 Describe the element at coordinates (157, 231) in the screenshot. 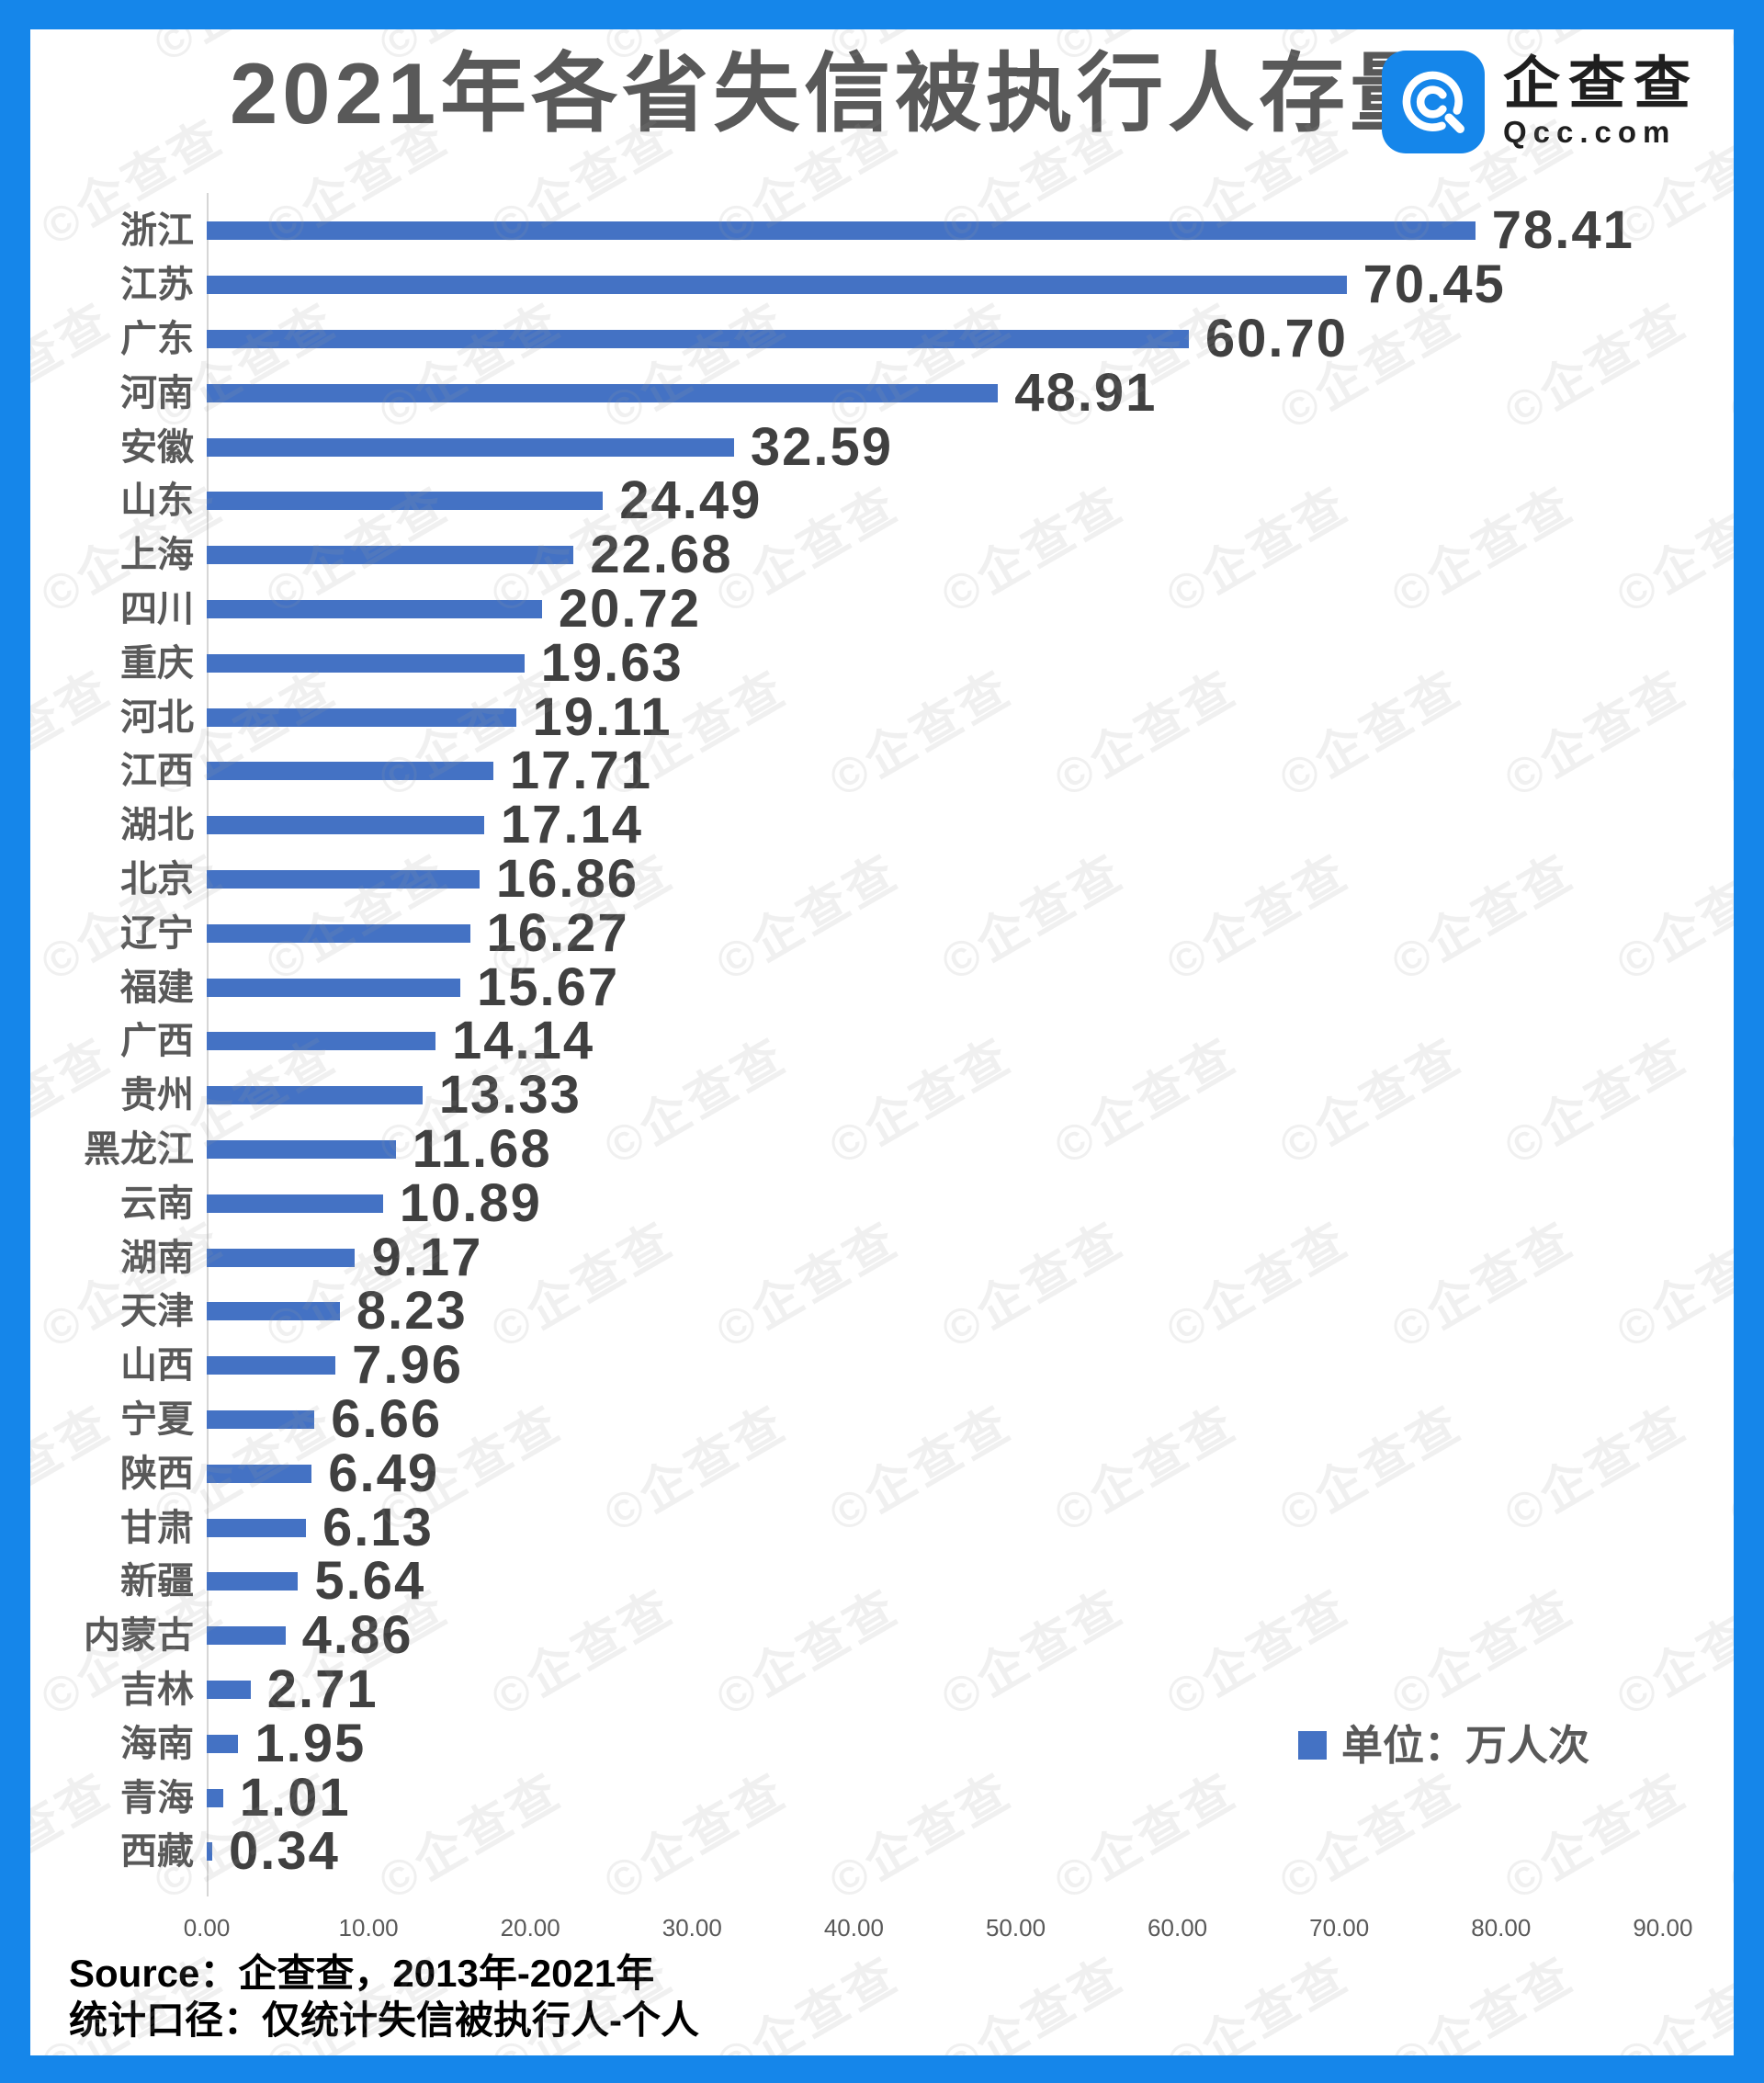

I see `category-label: 浙江` at that location.